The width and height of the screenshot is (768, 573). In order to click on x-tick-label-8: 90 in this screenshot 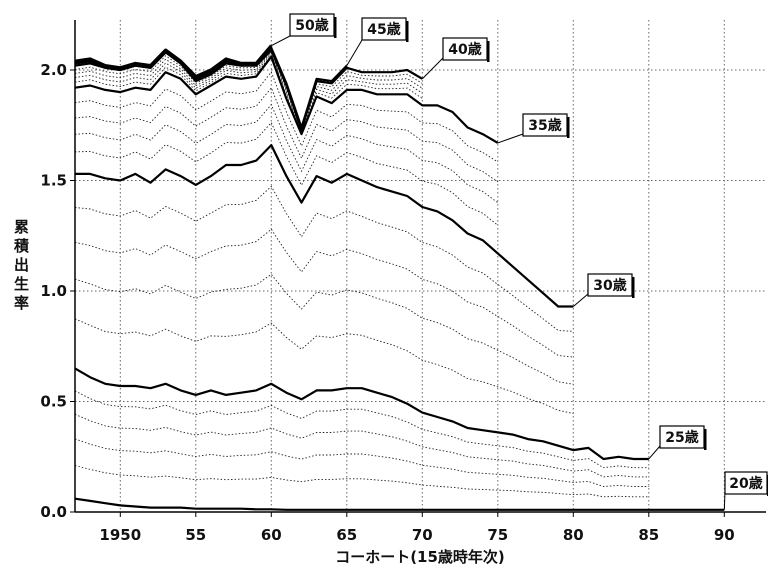, I will do `click(724, 535)`.